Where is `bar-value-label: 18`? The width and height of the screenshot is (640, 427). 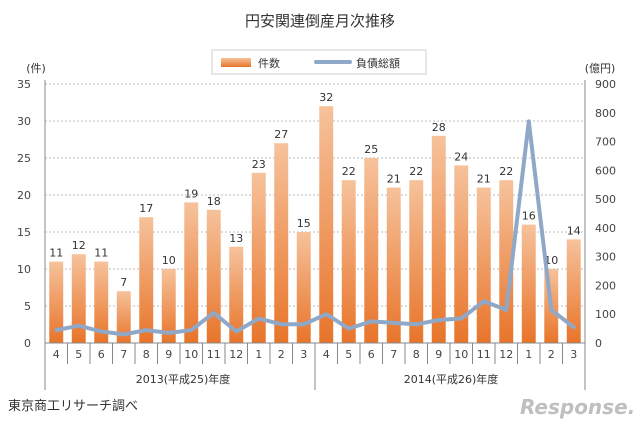
bar-value-label: 18 is located at coordinates (214, 201).